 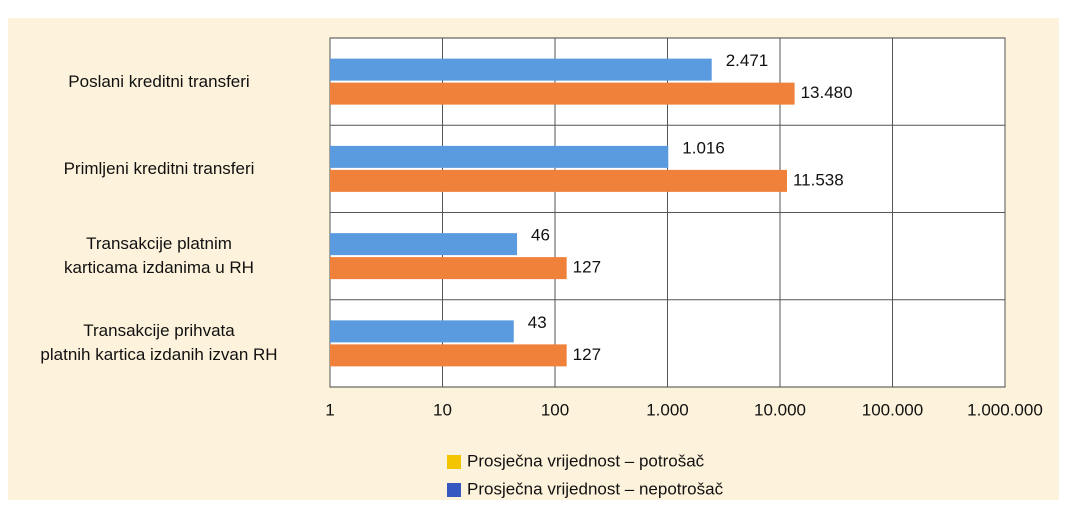 What do you see at coordinates (595, 488) in the screenshot?
I see `legend-label: Prosječna vrijednost – nepotrošač` at bounding box center [595, 488].